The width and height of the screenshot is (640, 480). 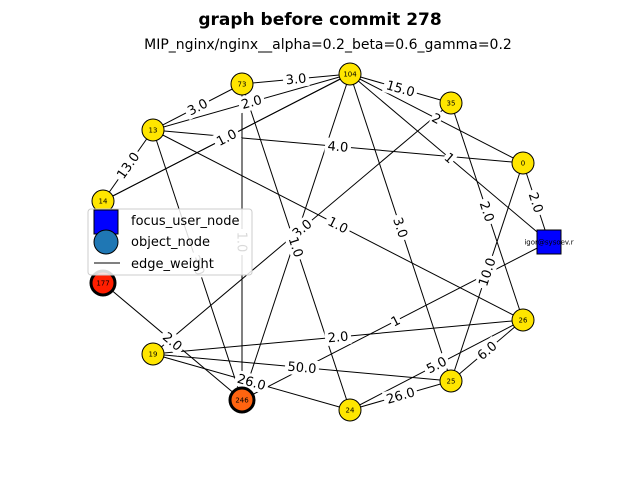 I want to click on node-35: 35, so click(x=451, y=103).